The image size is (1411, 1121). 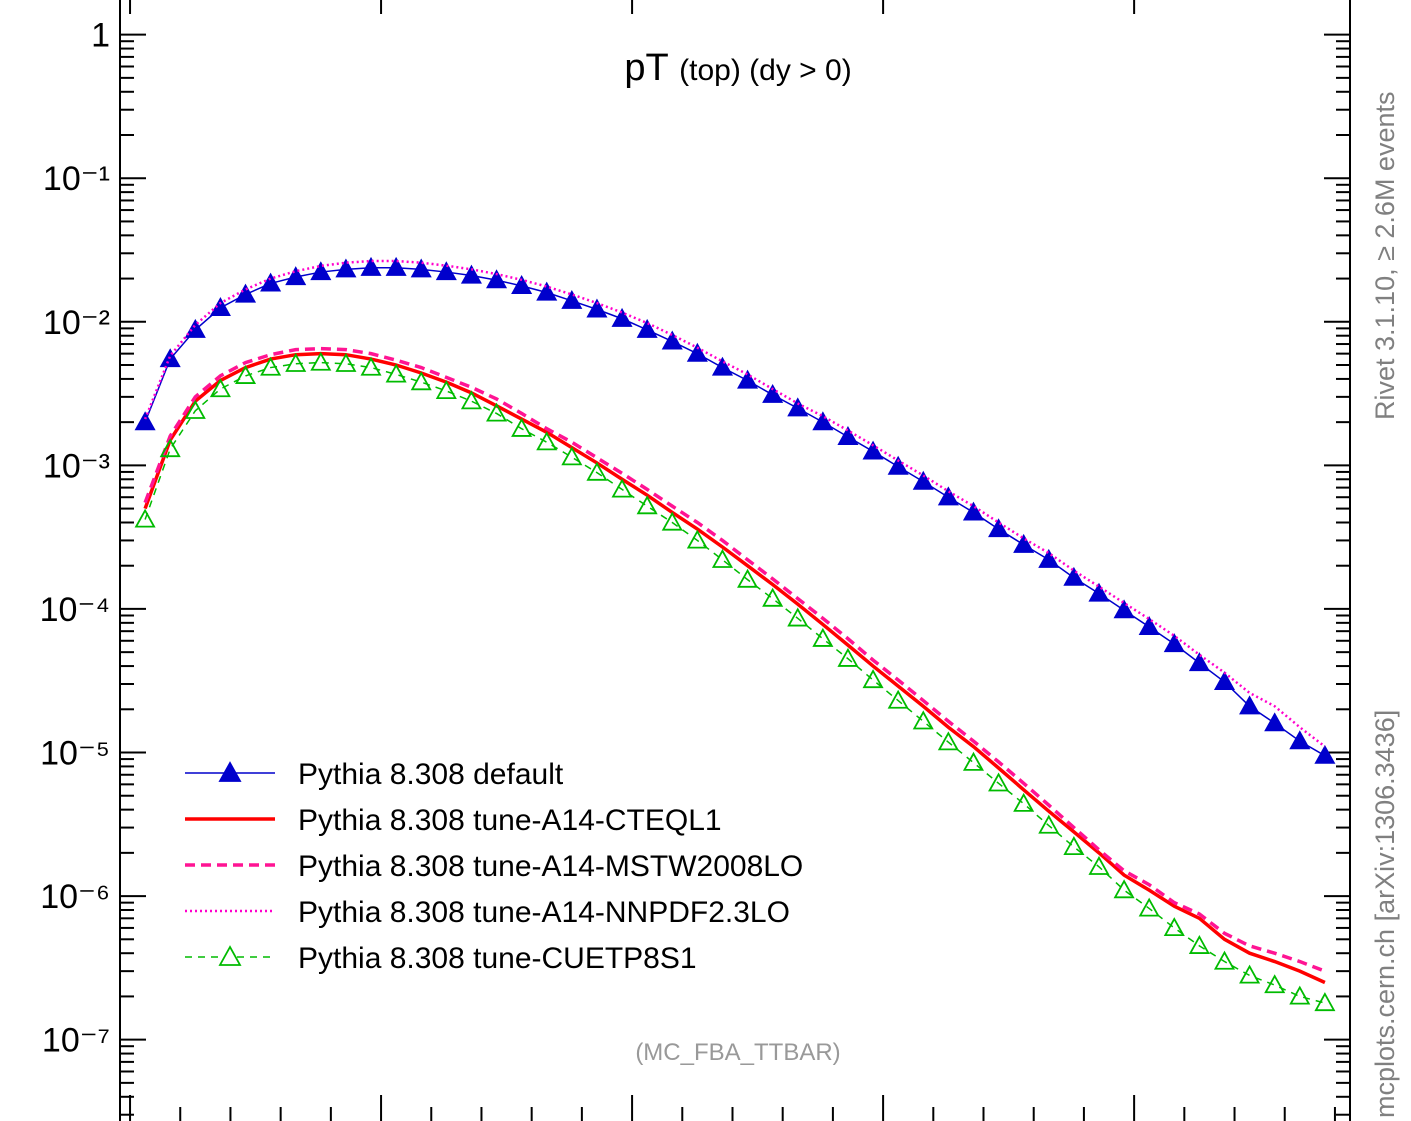 I want to click on legend-label: Pythia 8.308 tune-A14-MSTW2008LO, so click(x=550, y=866).